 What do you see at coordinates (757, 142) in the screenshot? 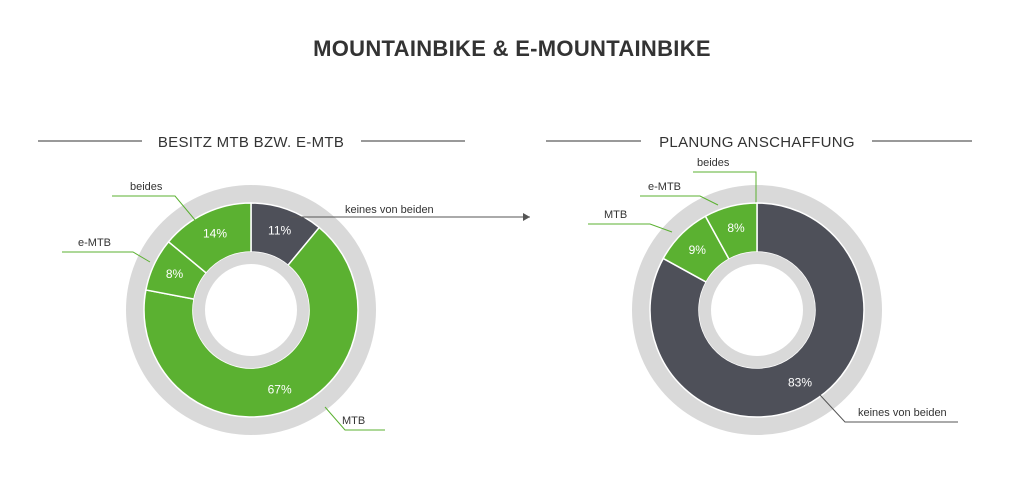
I see `chart-title: PLANUNG ANSCHAFFUNG` at bounding box center [757, 142].